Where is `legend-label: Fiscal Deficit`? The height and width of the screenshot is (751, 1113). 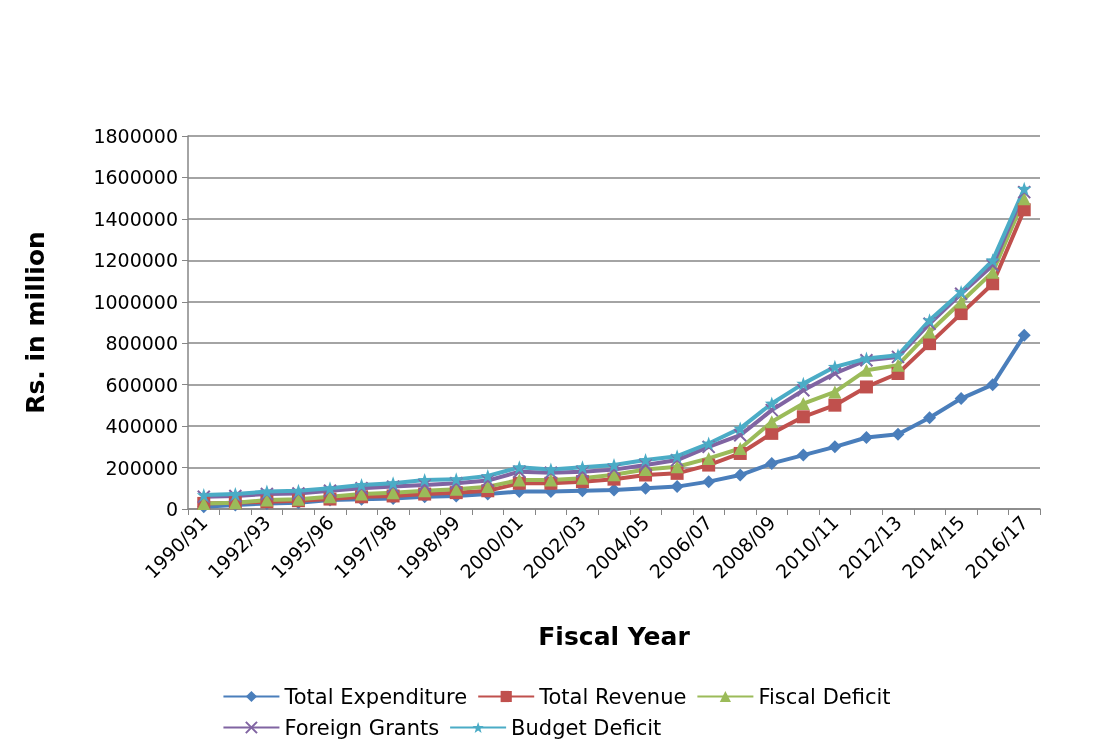 legend-label: Fiscal Deficit is located at coordinates (824, 696).